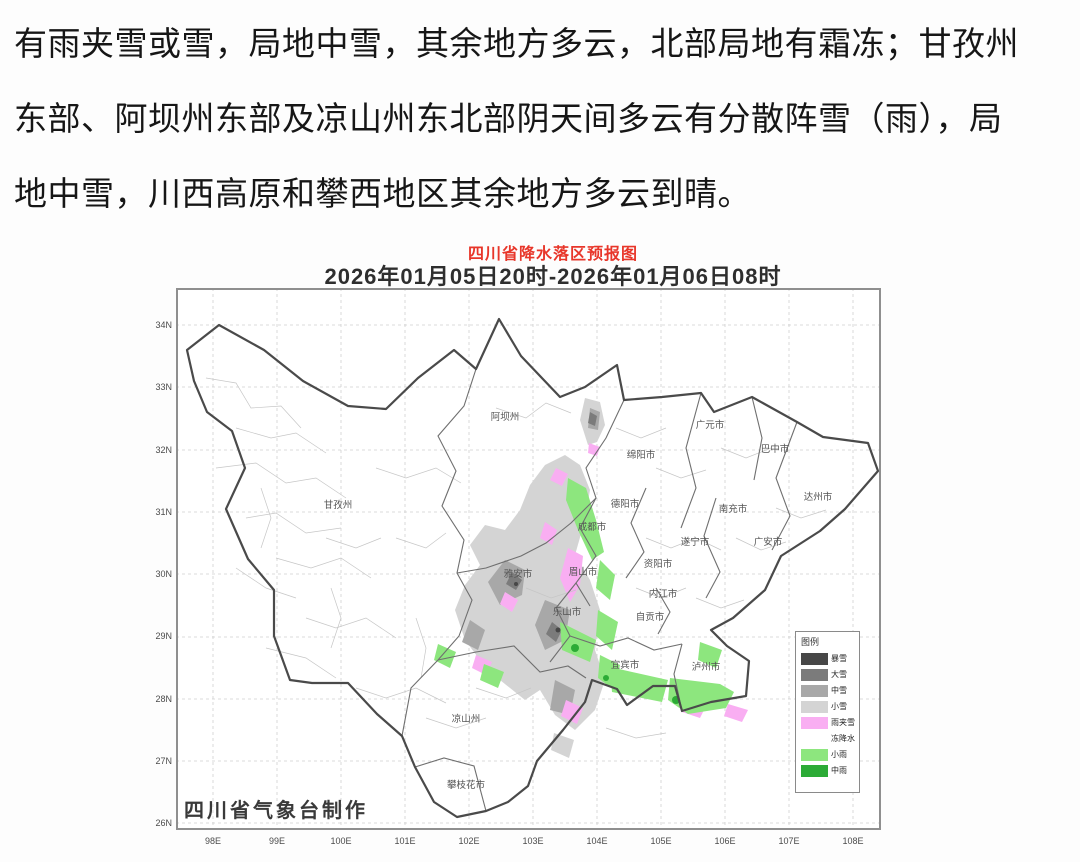  Describe the element at coordinates (839, 754) in the screenshot. I see `legend-label: 小雨` at that location.